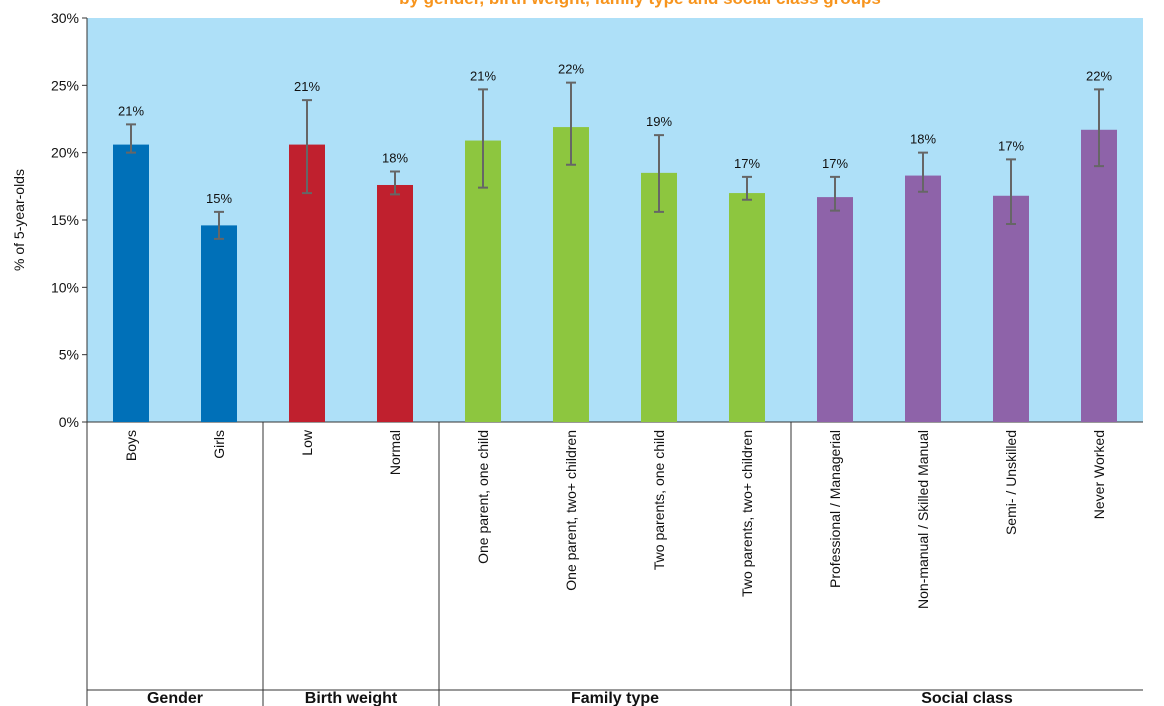 The image size is (1164, 706). I want to click on group-label: Social class, so click(967, 698).